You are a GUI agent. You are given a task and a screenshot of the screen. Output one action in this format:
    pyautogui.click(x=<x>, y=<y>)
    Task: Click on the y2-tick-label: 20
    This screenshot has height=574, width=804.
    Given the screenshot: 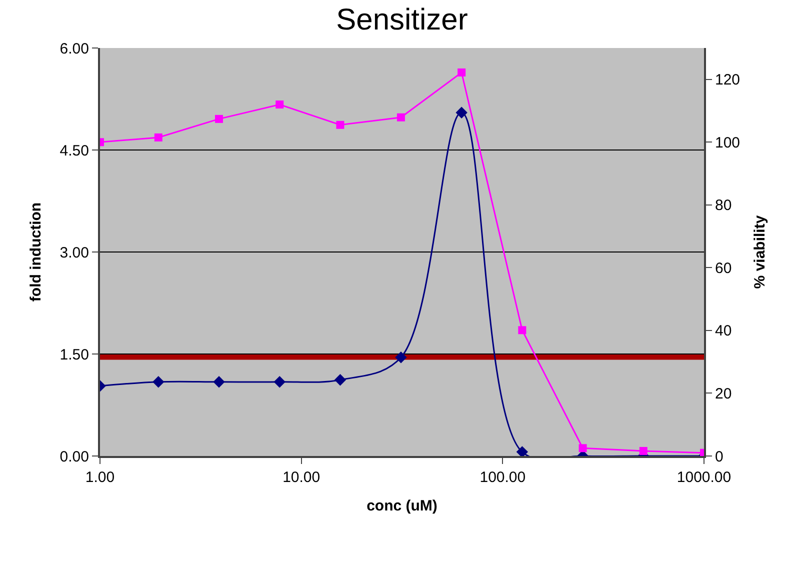 What is the action you would take?
    pyautogui.click(x=723, y=393)
    